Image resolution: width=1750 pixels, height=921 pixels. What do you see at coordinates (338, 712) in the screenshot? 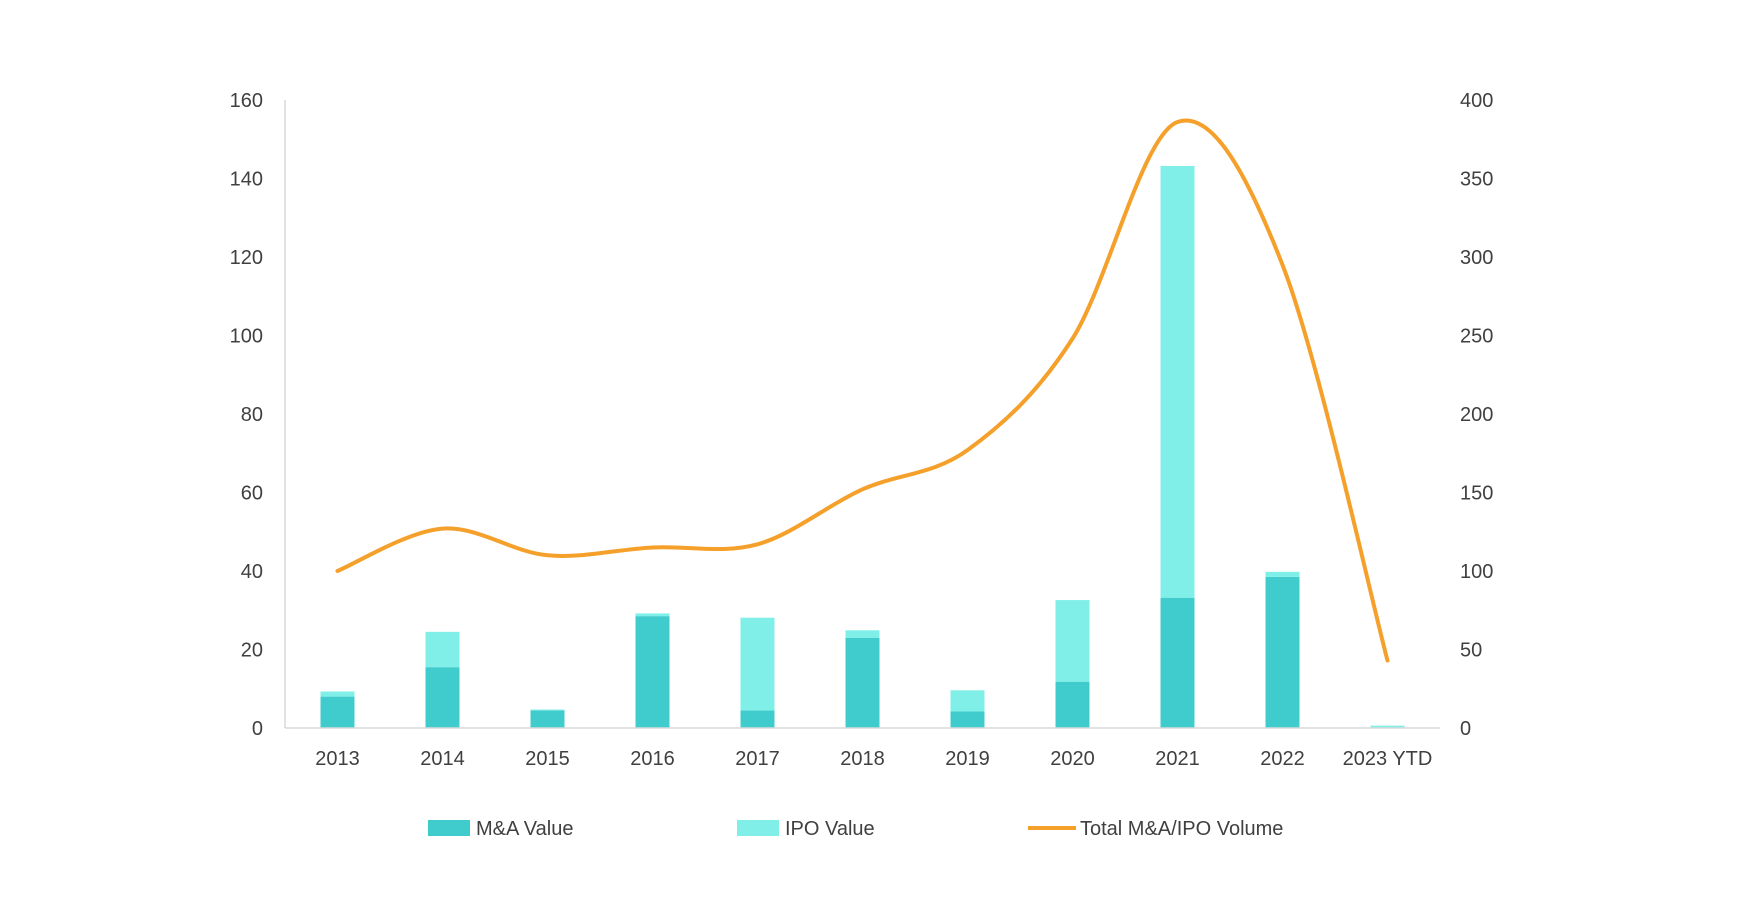
I see `bar-m-a-value-2013` at bounding box center [338, 712].